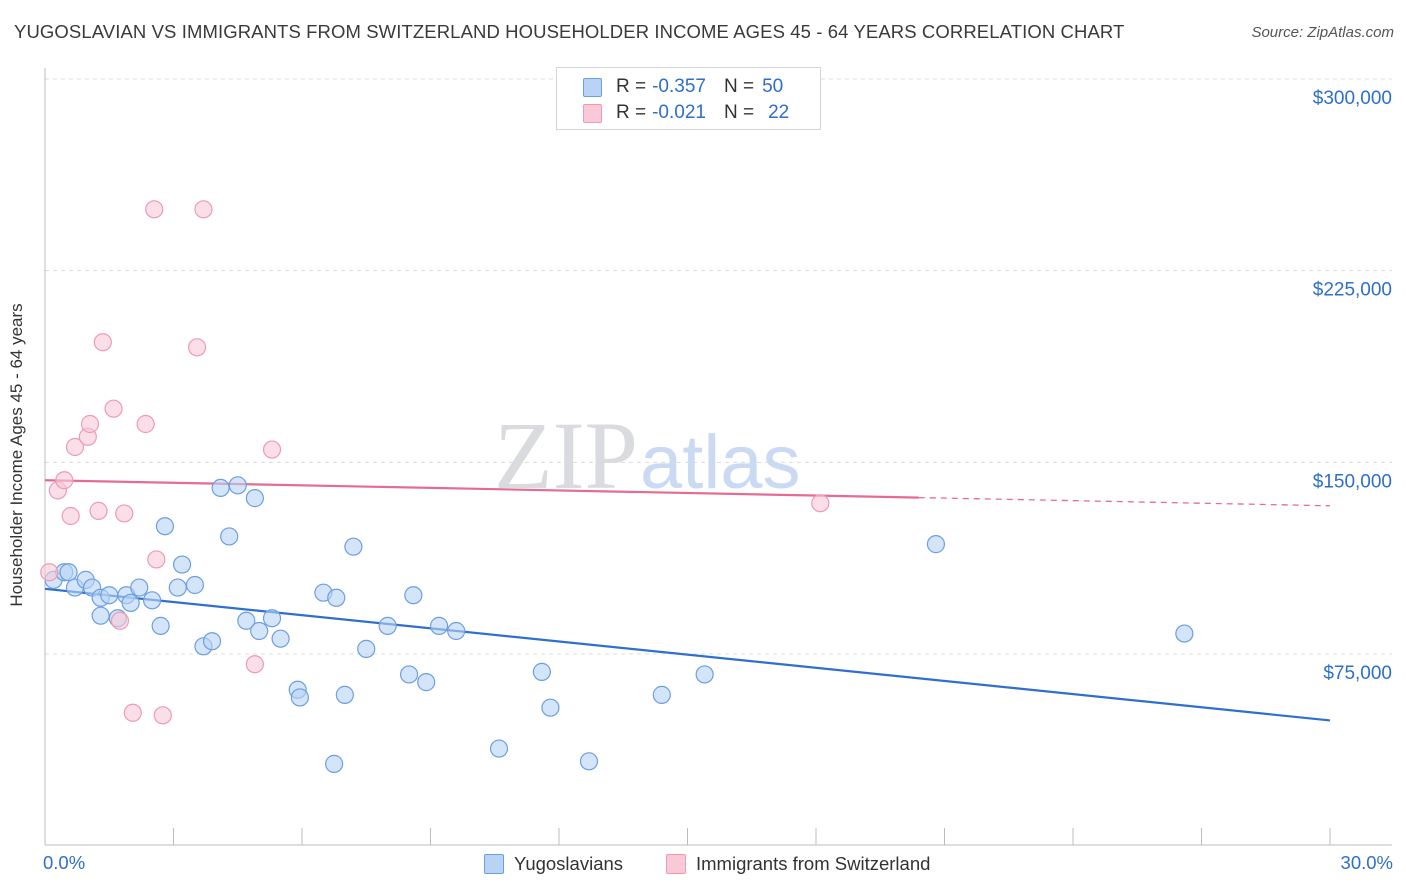  What do you see at coordinates (1357, 673) in the screenshot?
I see `y-tick-label: $75,000` at bounding box center [1357, 673].